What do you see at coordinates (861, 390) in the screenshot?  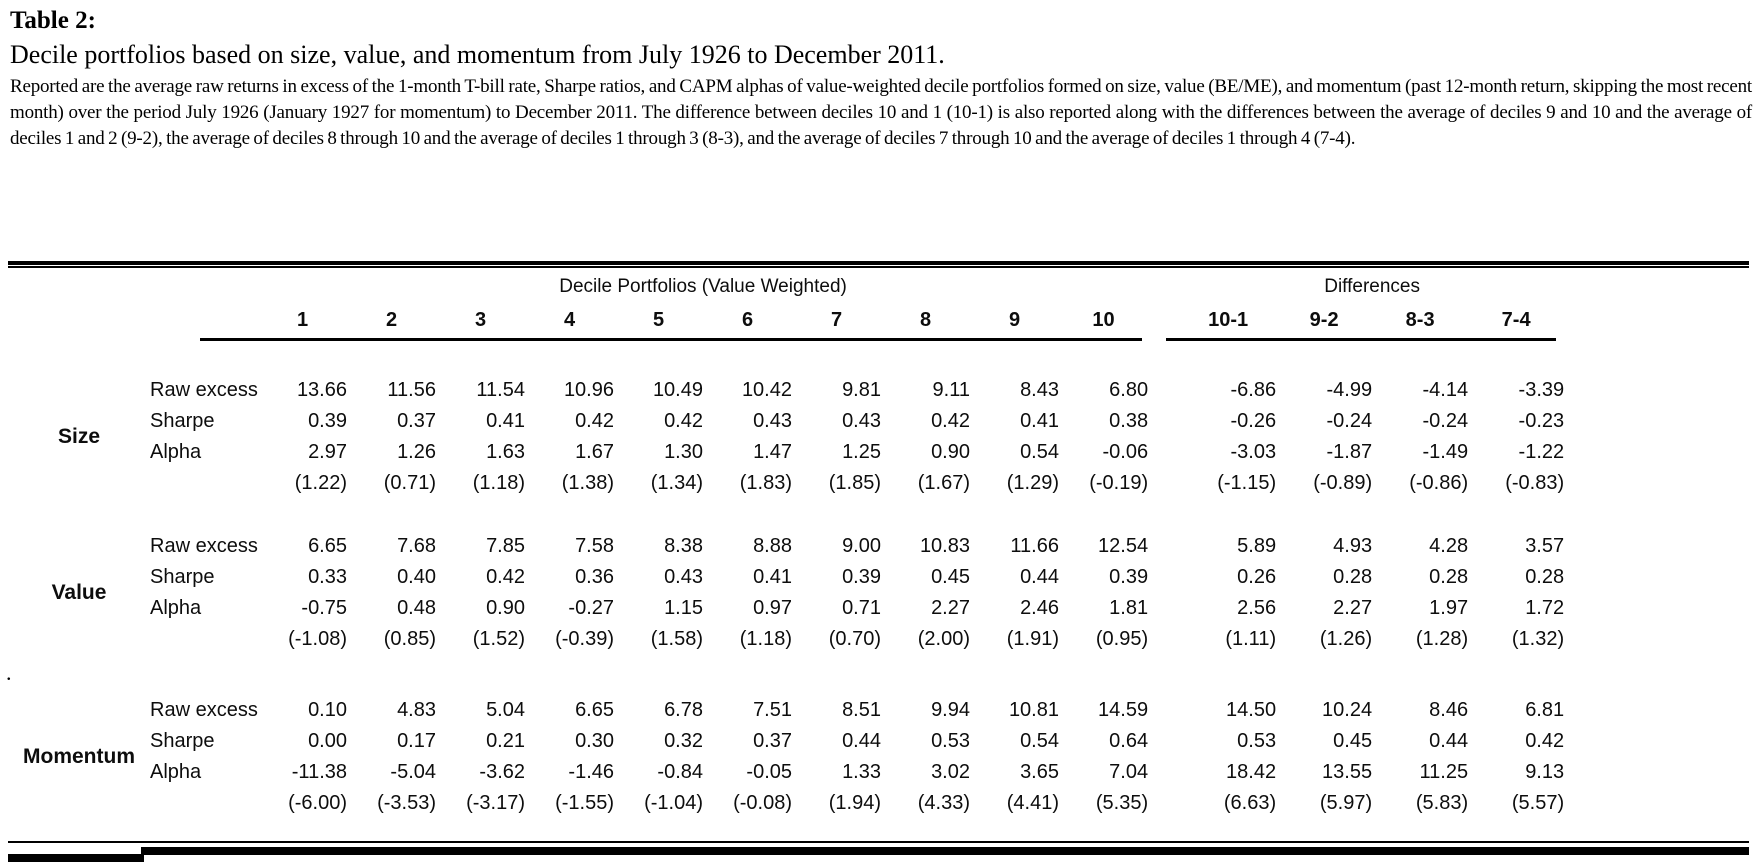 I see `value-cell: 9.81` at bounding box center [861, 390].